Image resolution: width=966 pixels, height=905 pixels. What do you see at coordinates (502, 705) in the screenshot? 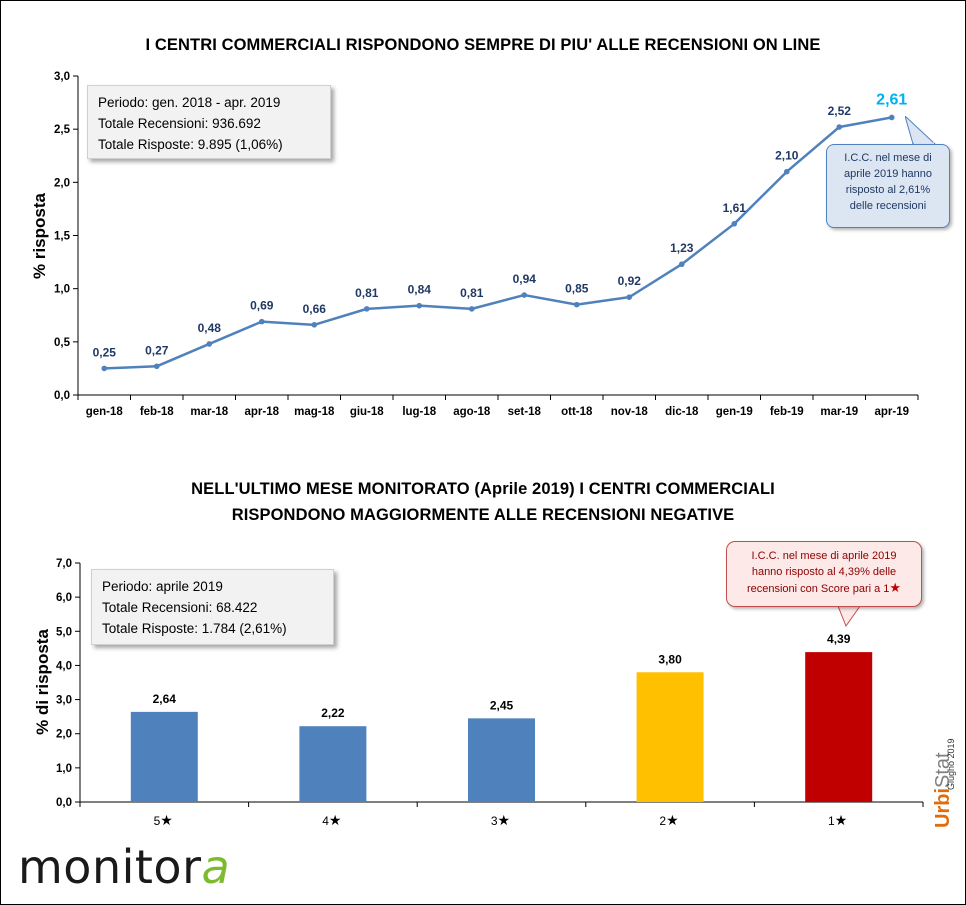
I see `data-label: 2,45` at bounding box center [502, 705].